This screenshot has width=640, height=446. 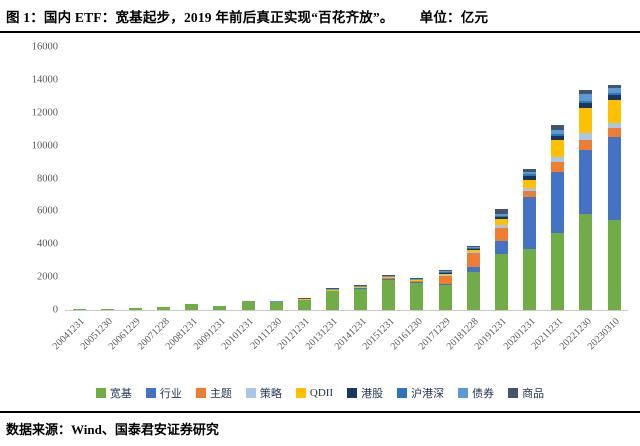 What do you see at coordinates (454, 17) in the screenshot?
I see `unit-label: 单位：亿元` at bounding box center [454, 17].